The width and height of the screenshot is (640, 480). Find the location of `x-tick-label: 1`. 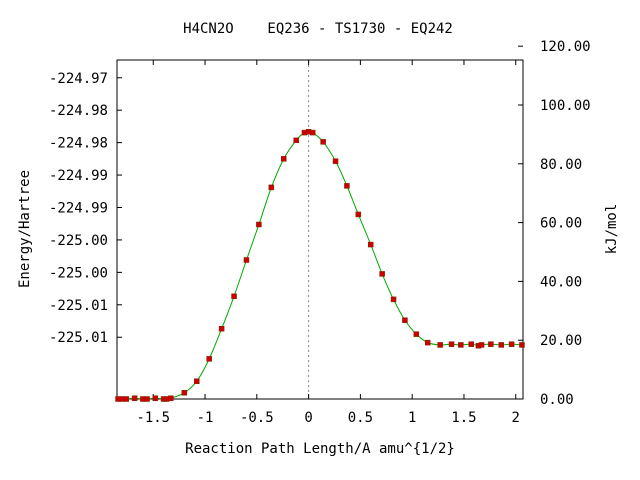

x-tick-label: 1 is located at coordinates (412, 418).